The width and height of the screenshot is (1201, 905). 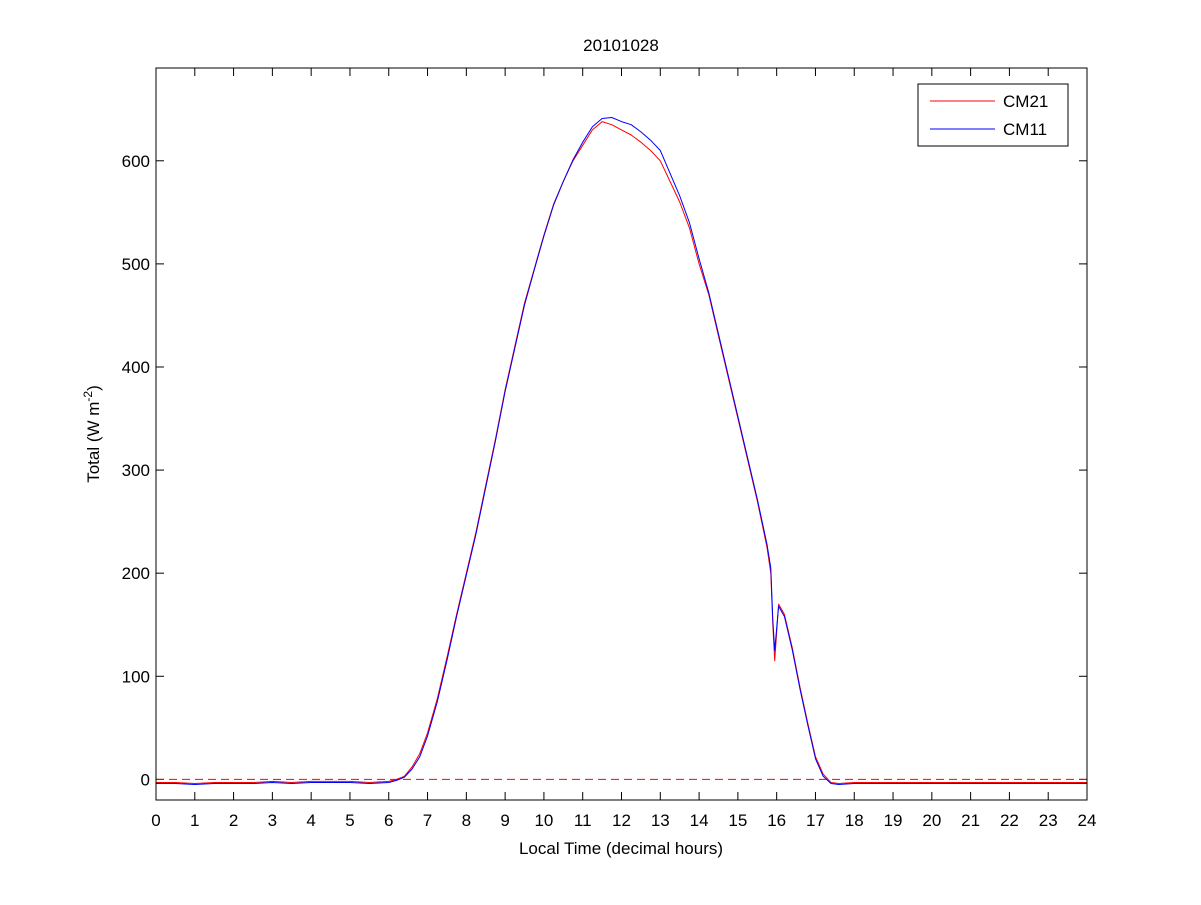 I want to click on x-tick-label: 1, so click(x=194, y=820).